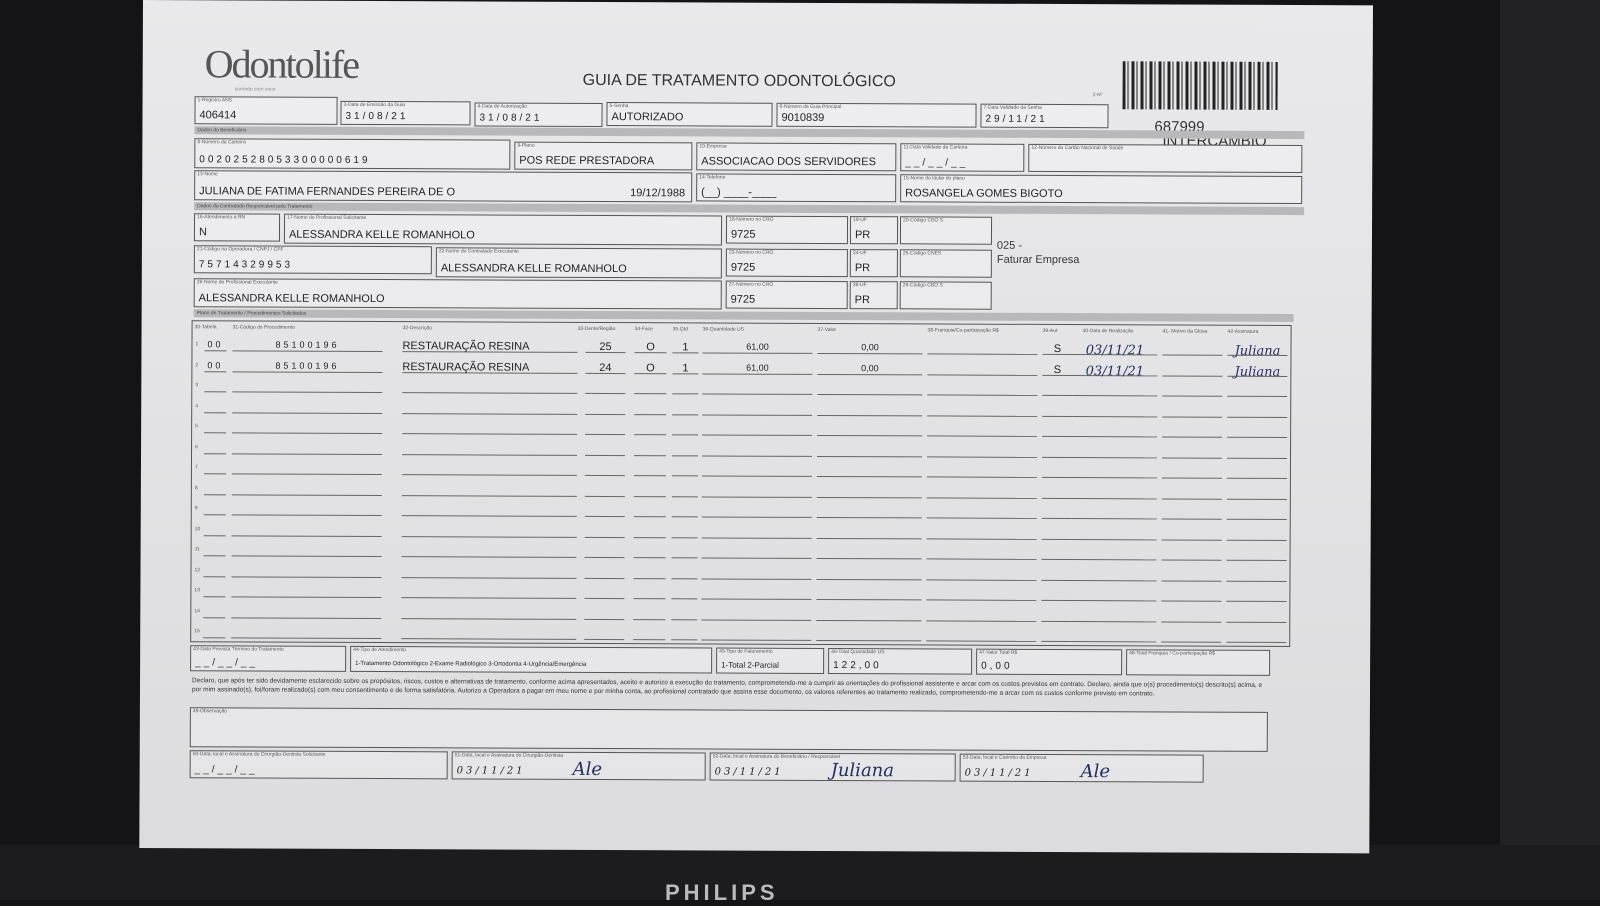 Image resolution: width=1600 pixels, height=906 pixels. I want to click on cell-data: 03/11/21, so click(1115, 350).